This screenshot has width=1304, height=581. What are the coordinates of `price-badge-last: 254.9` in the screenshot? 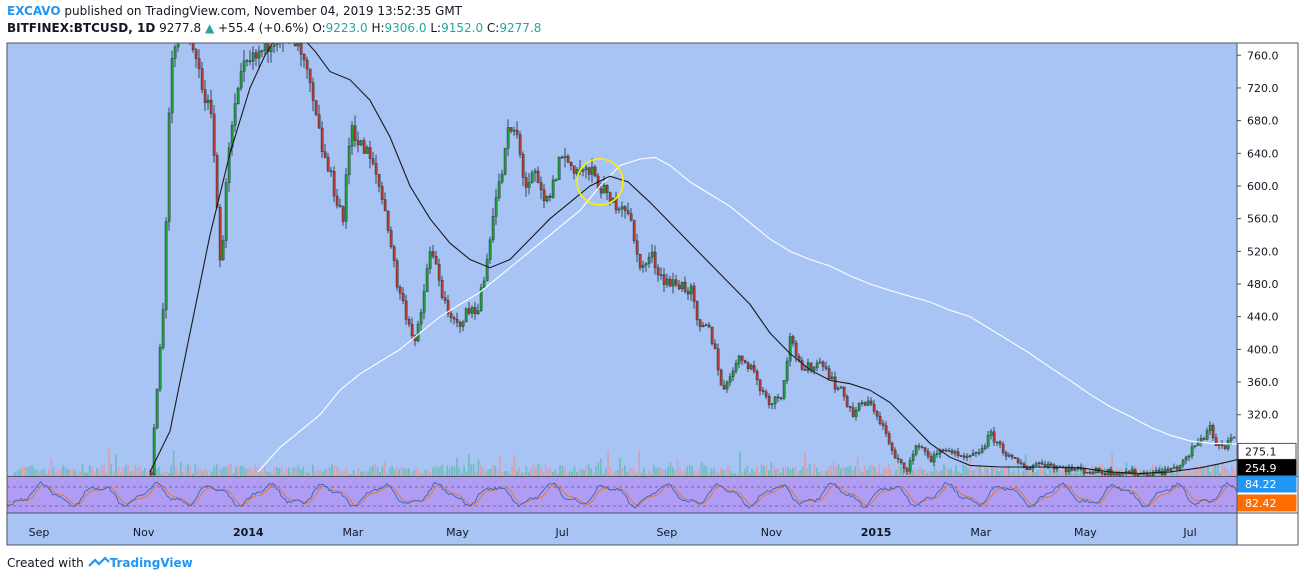 It's located at (1261, 468).